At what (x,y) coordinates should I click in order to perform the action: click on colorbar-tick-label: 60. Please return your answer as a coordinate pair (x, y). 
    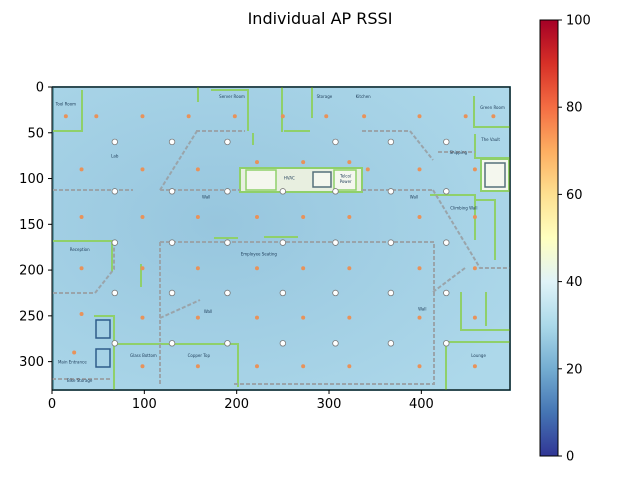
    Looking at the image, I should click on (574, 195).